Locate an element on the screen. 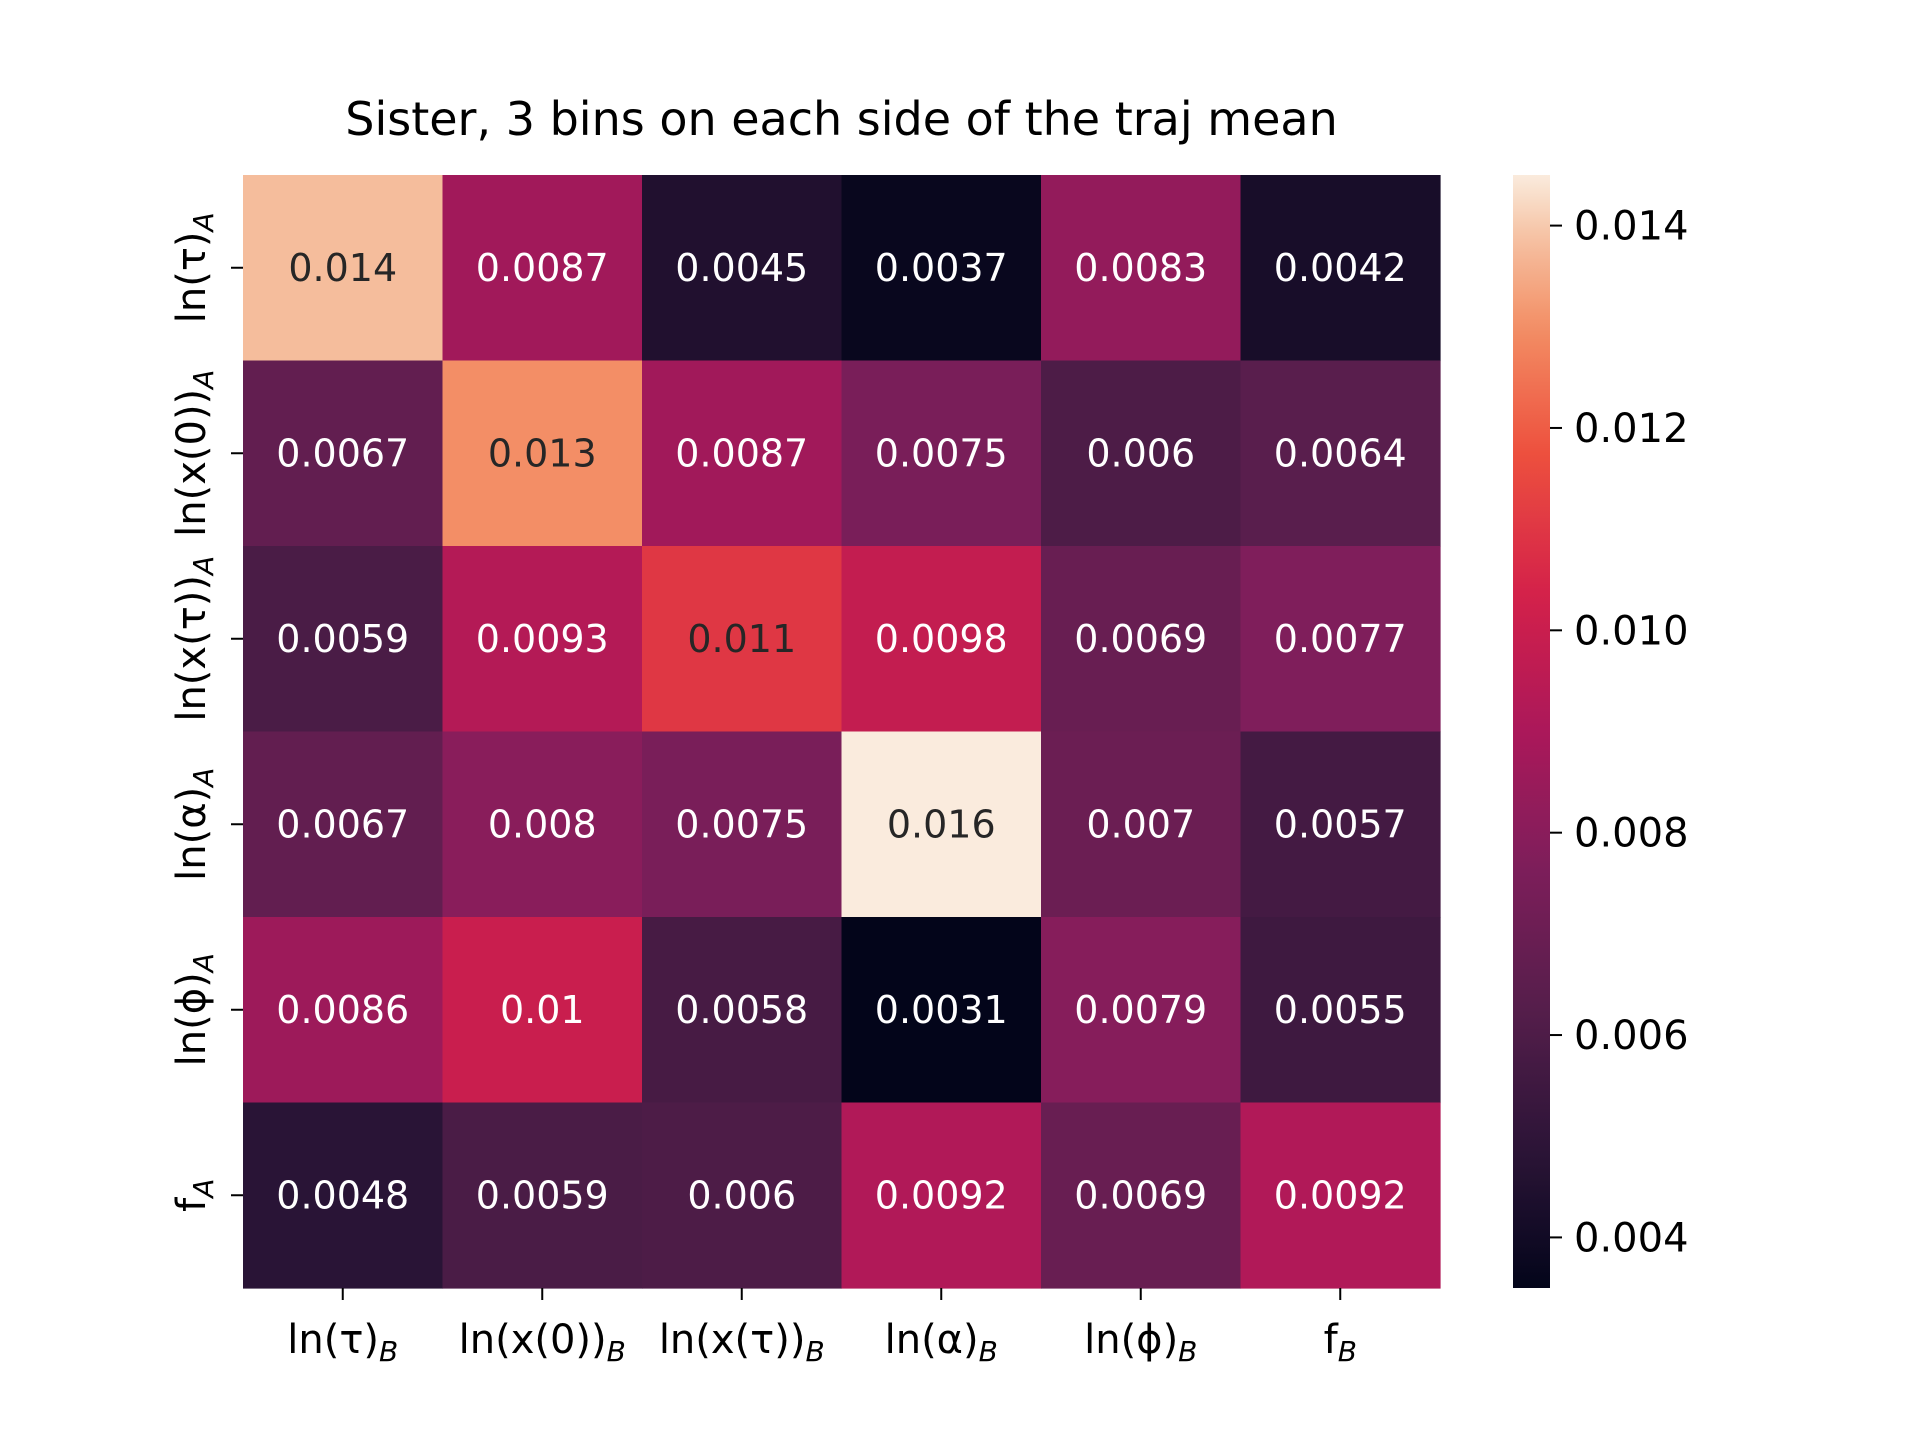  cell-value-label: 0.0042 is located at coordinates (1340, 268).